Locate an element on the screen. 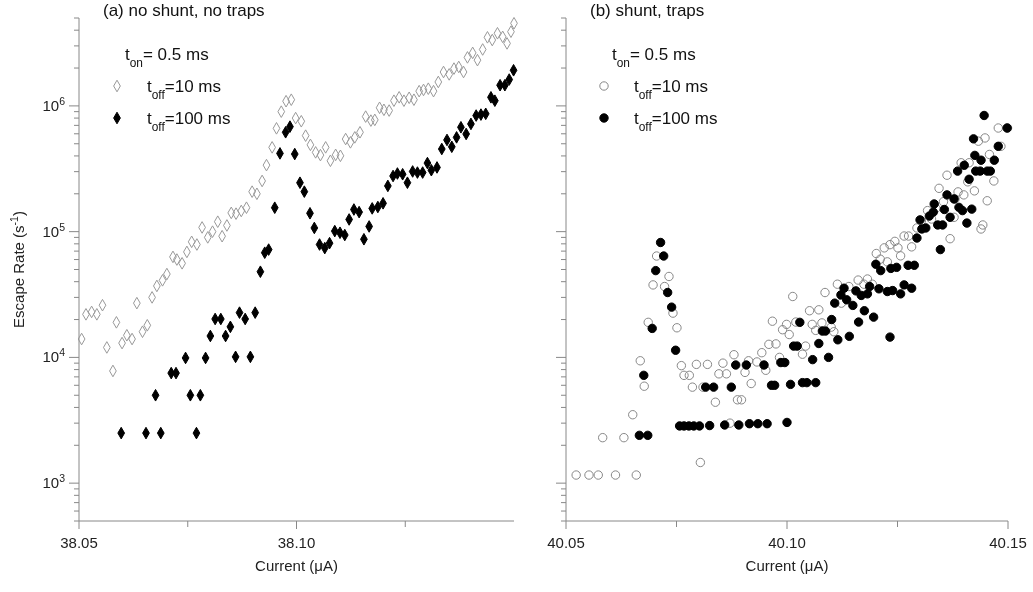 Image resolution: width=1033 pixels, height=592 pixels. x-tick-label: 40.15 is located at coordinates (1008, 542).